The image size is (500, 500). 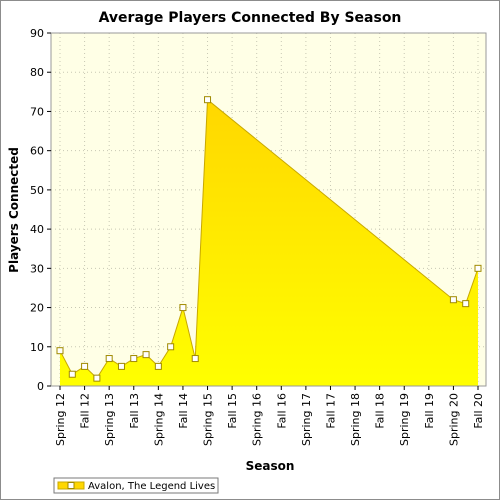 I want to click on x-tick-label: Fall 17, so click(x=330, y=411).